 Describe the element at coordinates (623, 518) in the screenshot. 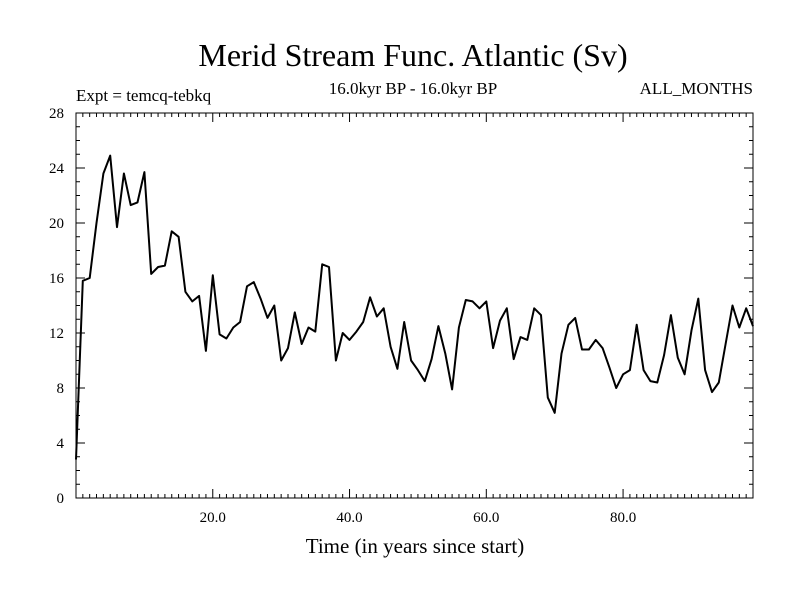

I see `x-tick-label: 80.0` at that location.